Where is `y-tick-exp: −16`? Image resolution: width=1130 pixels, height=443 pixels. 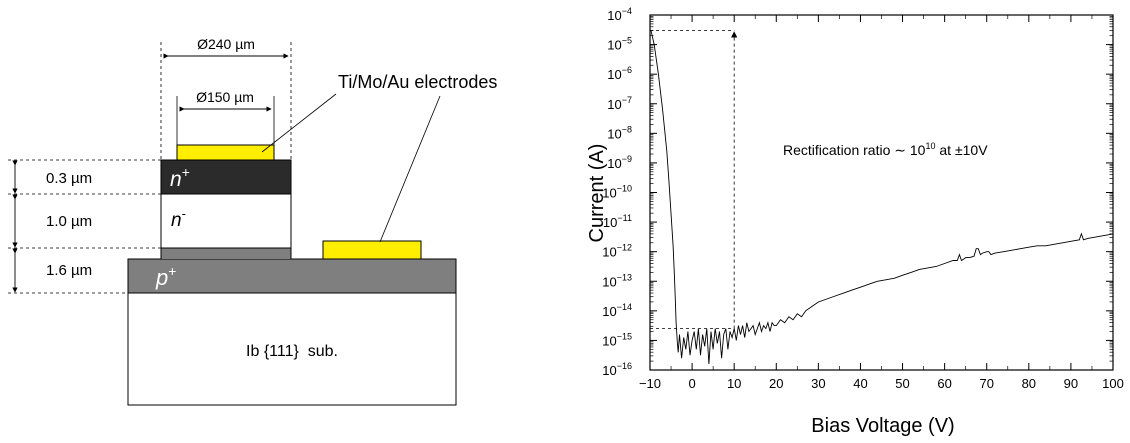 y-tick-exp: −16 is located at coordinates (624, 366).